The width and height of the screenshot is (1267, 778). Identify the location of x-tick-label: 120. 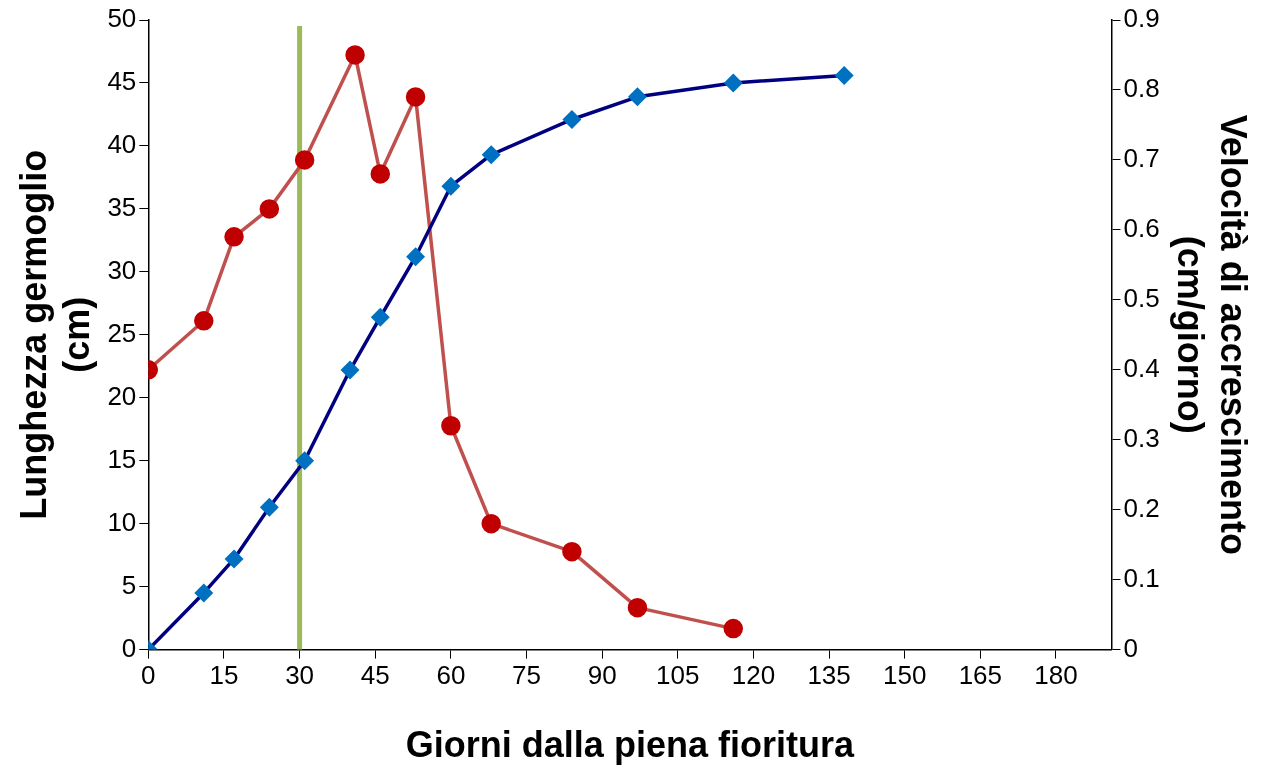
(753, 675).